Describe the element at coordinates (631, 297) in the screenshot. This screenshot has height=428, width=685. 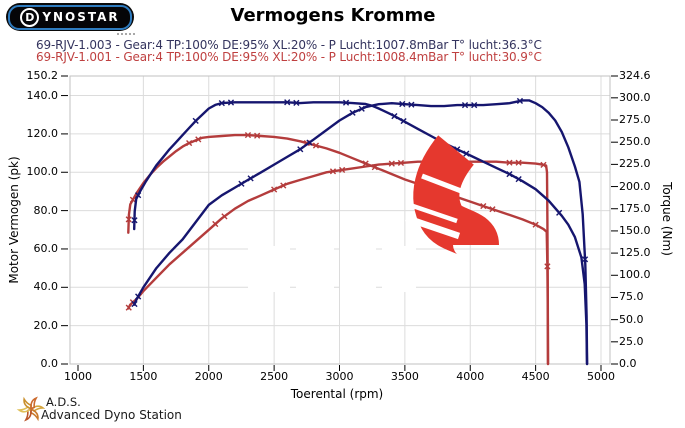
I see `y-right-tick-label: 75.0` at that location.